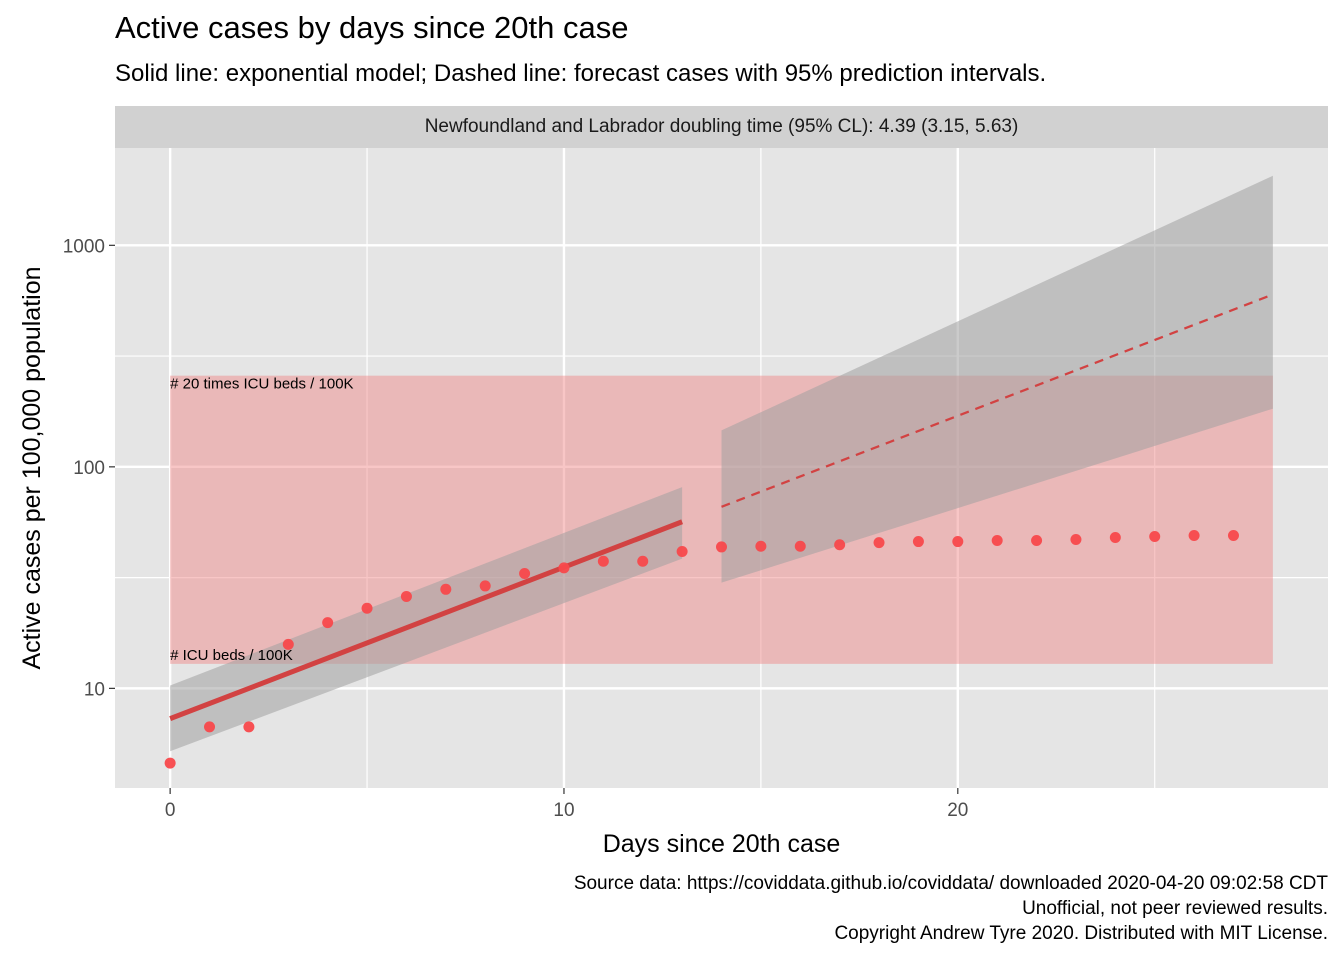  I want to click on y-tick-label: 10, so click(94, 689).